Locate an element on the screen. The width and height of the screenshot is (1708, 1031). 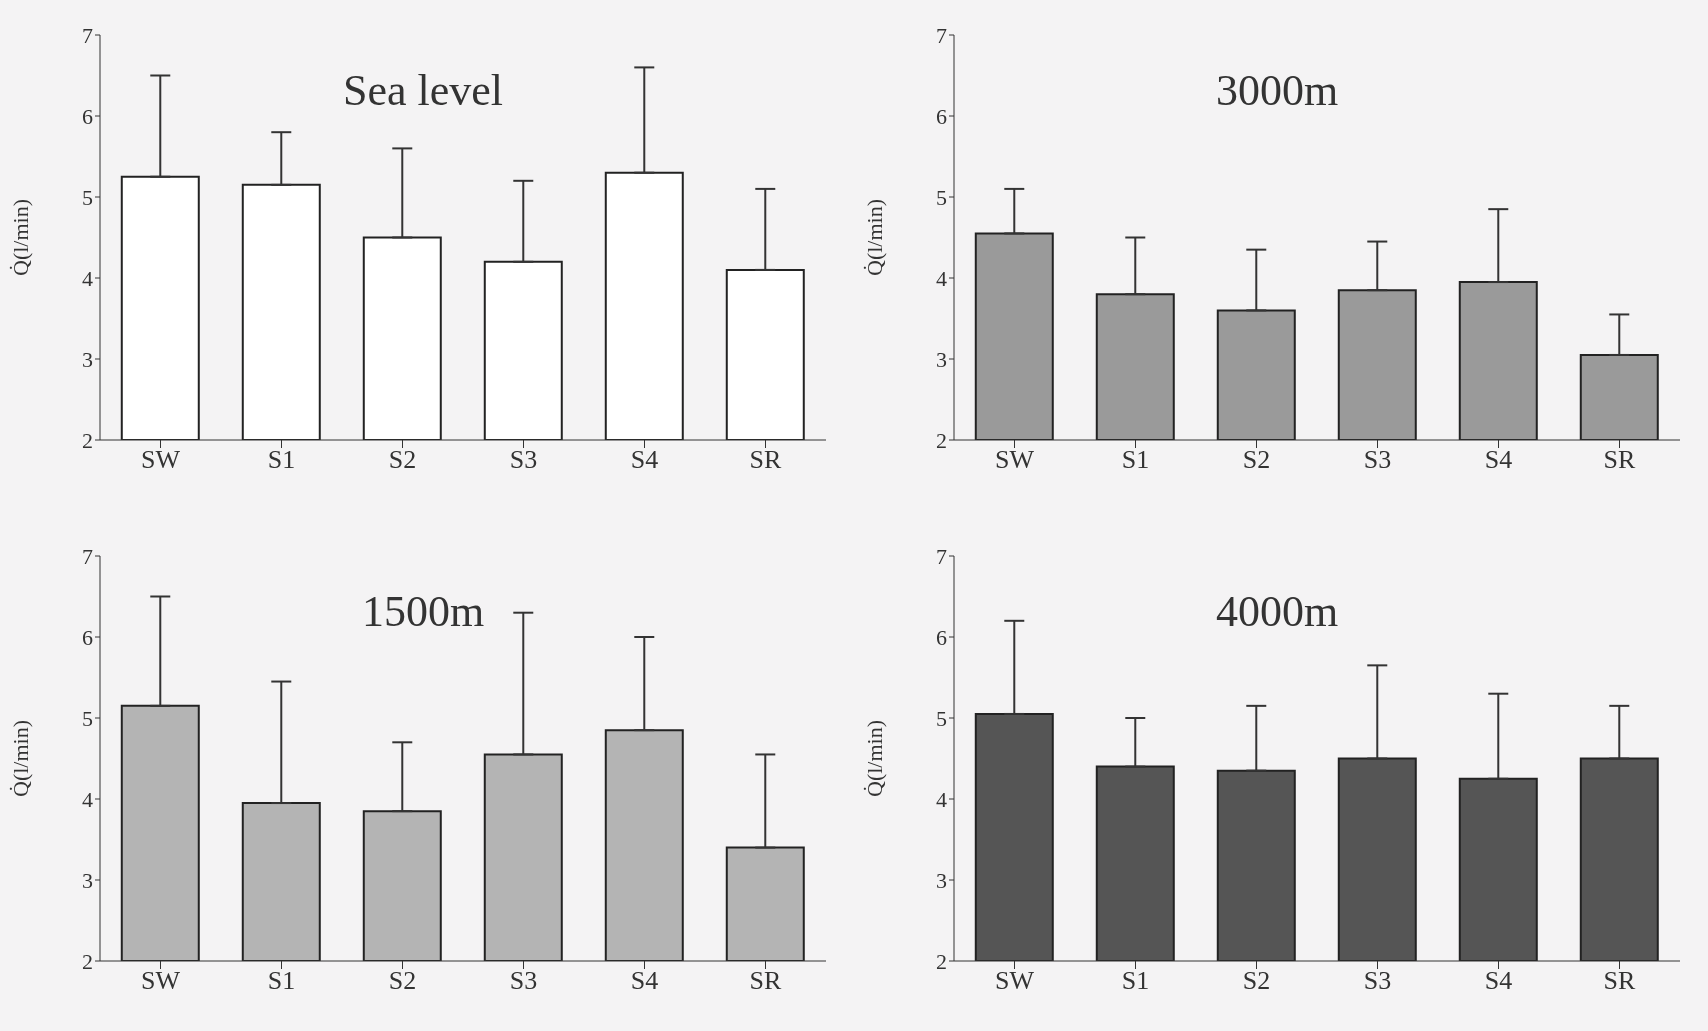
text: Sea level is located at coordinates (423, 90).